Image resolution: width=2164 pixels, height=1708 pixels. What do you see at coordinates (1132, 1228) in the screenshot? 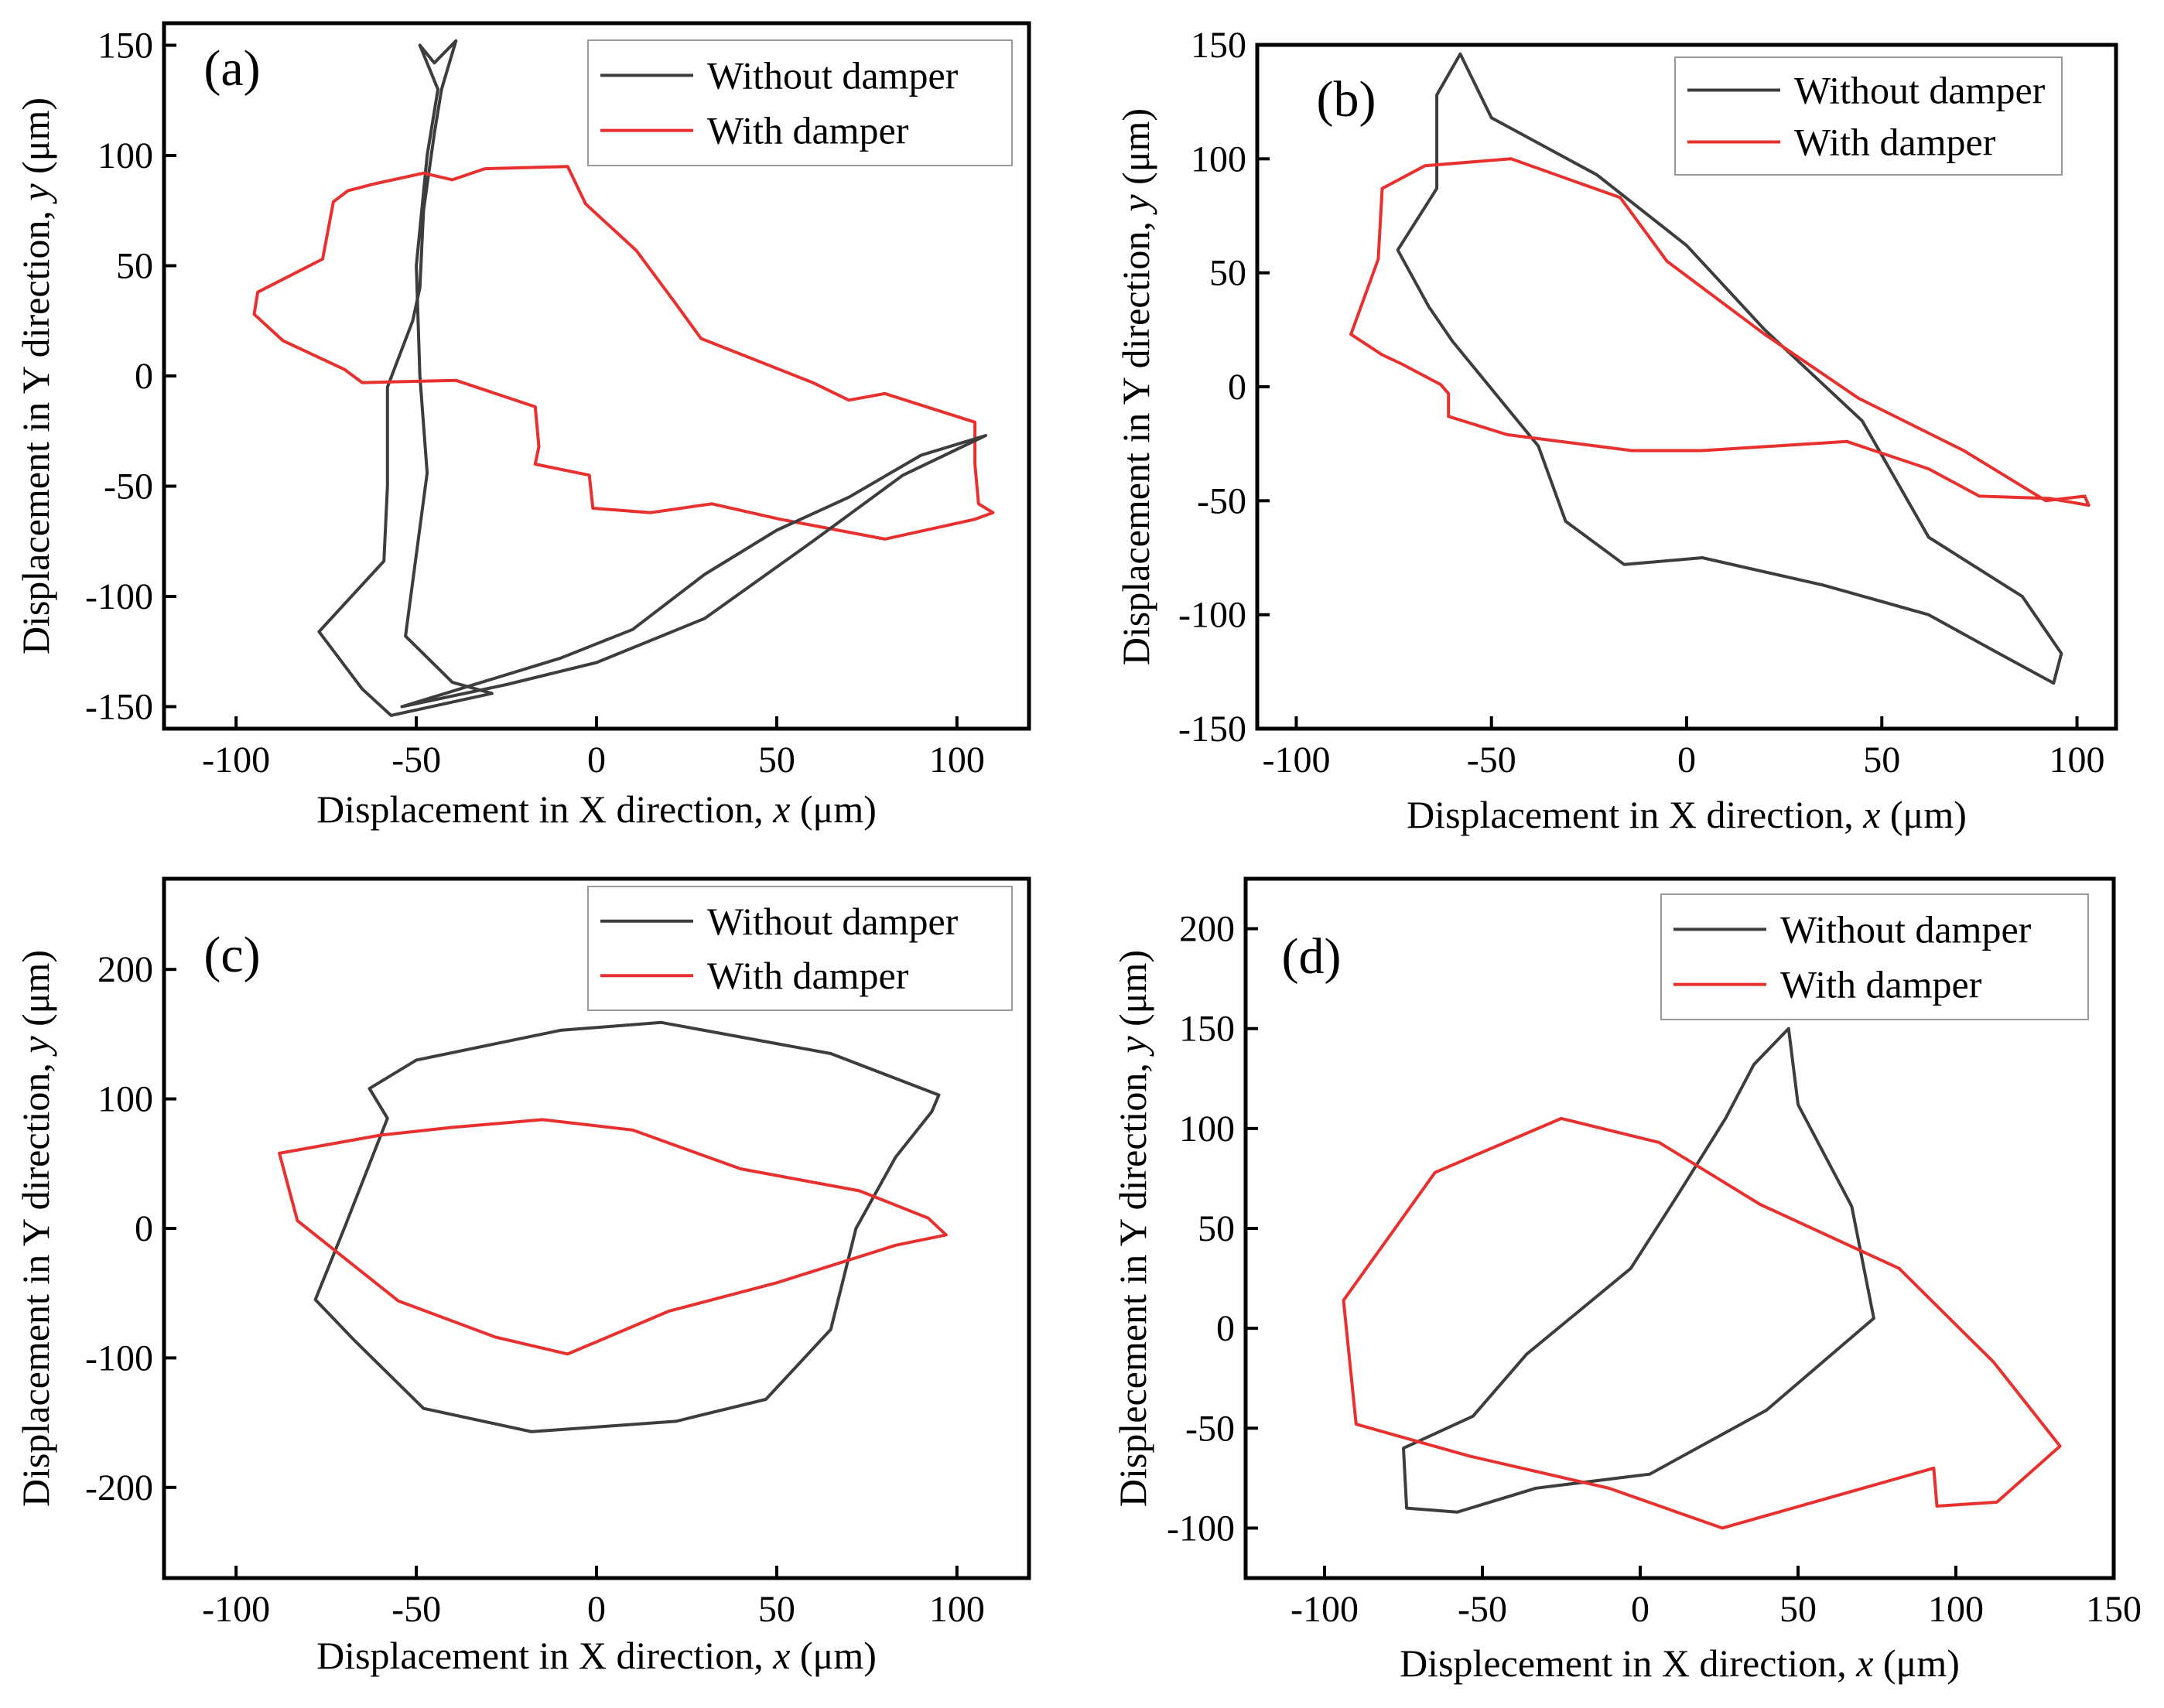
I see `y-axis-title: Displecement in Y direction, y (μm)` at bounding box center [1132, 1228].